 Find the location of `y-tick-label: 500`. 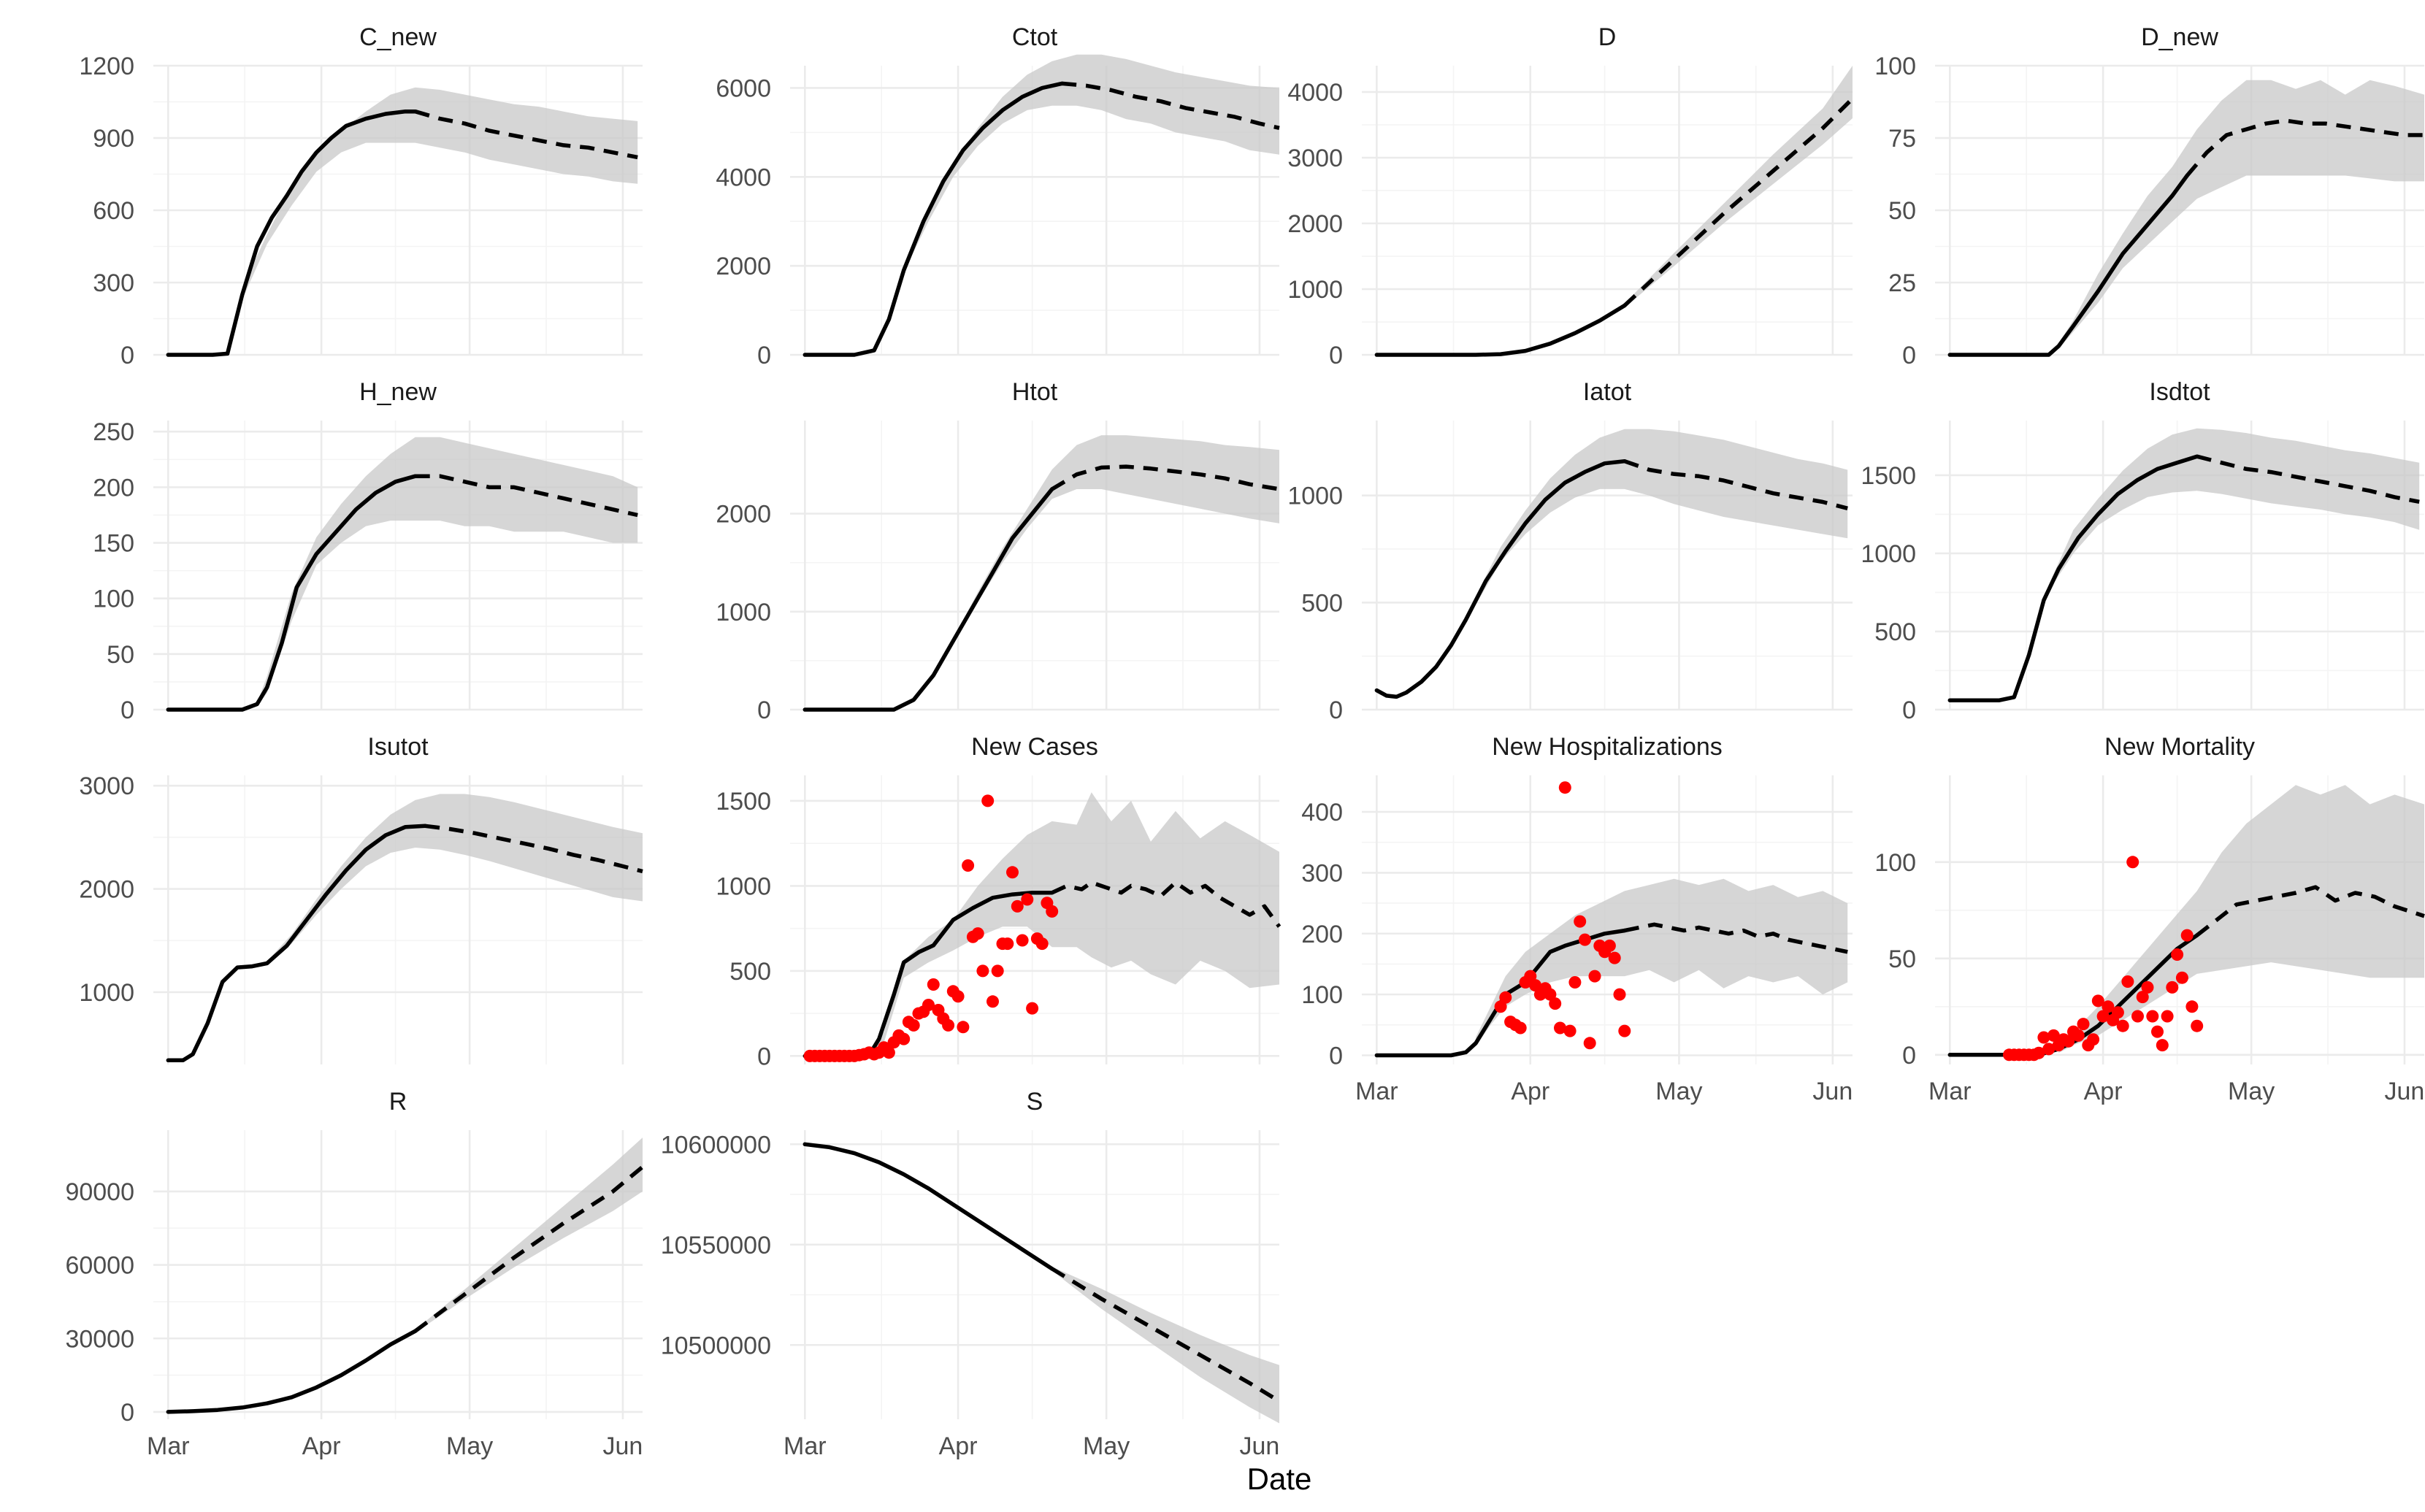

y-tick-label: 500 is located at coordinates (1895, 632).